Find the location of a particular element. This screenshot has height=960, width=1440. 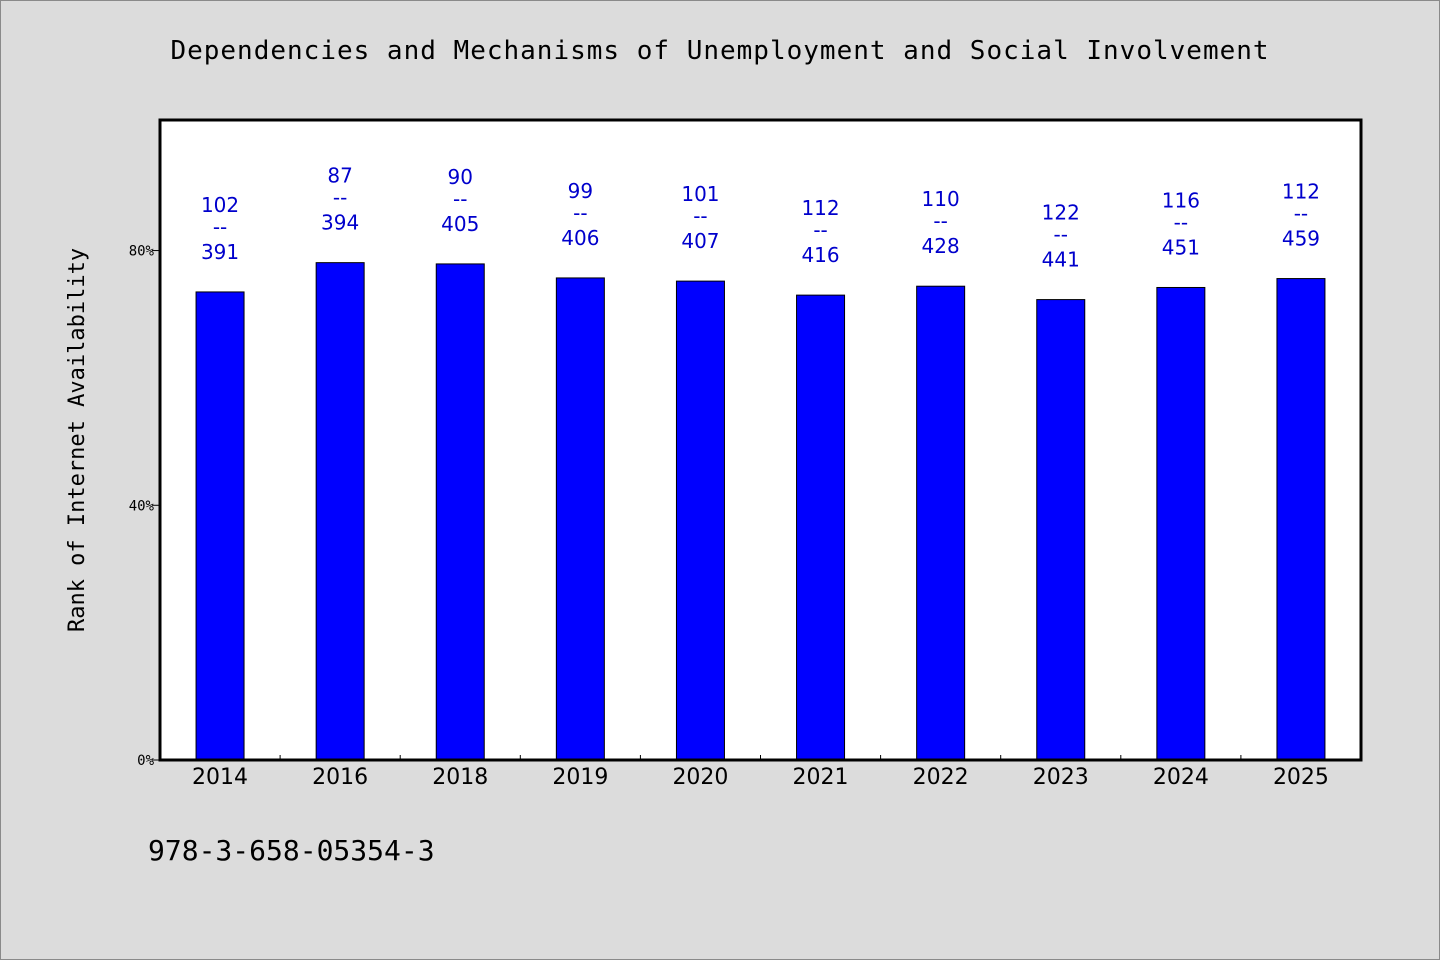

bar-2019 is located at coordinates (580, 519).